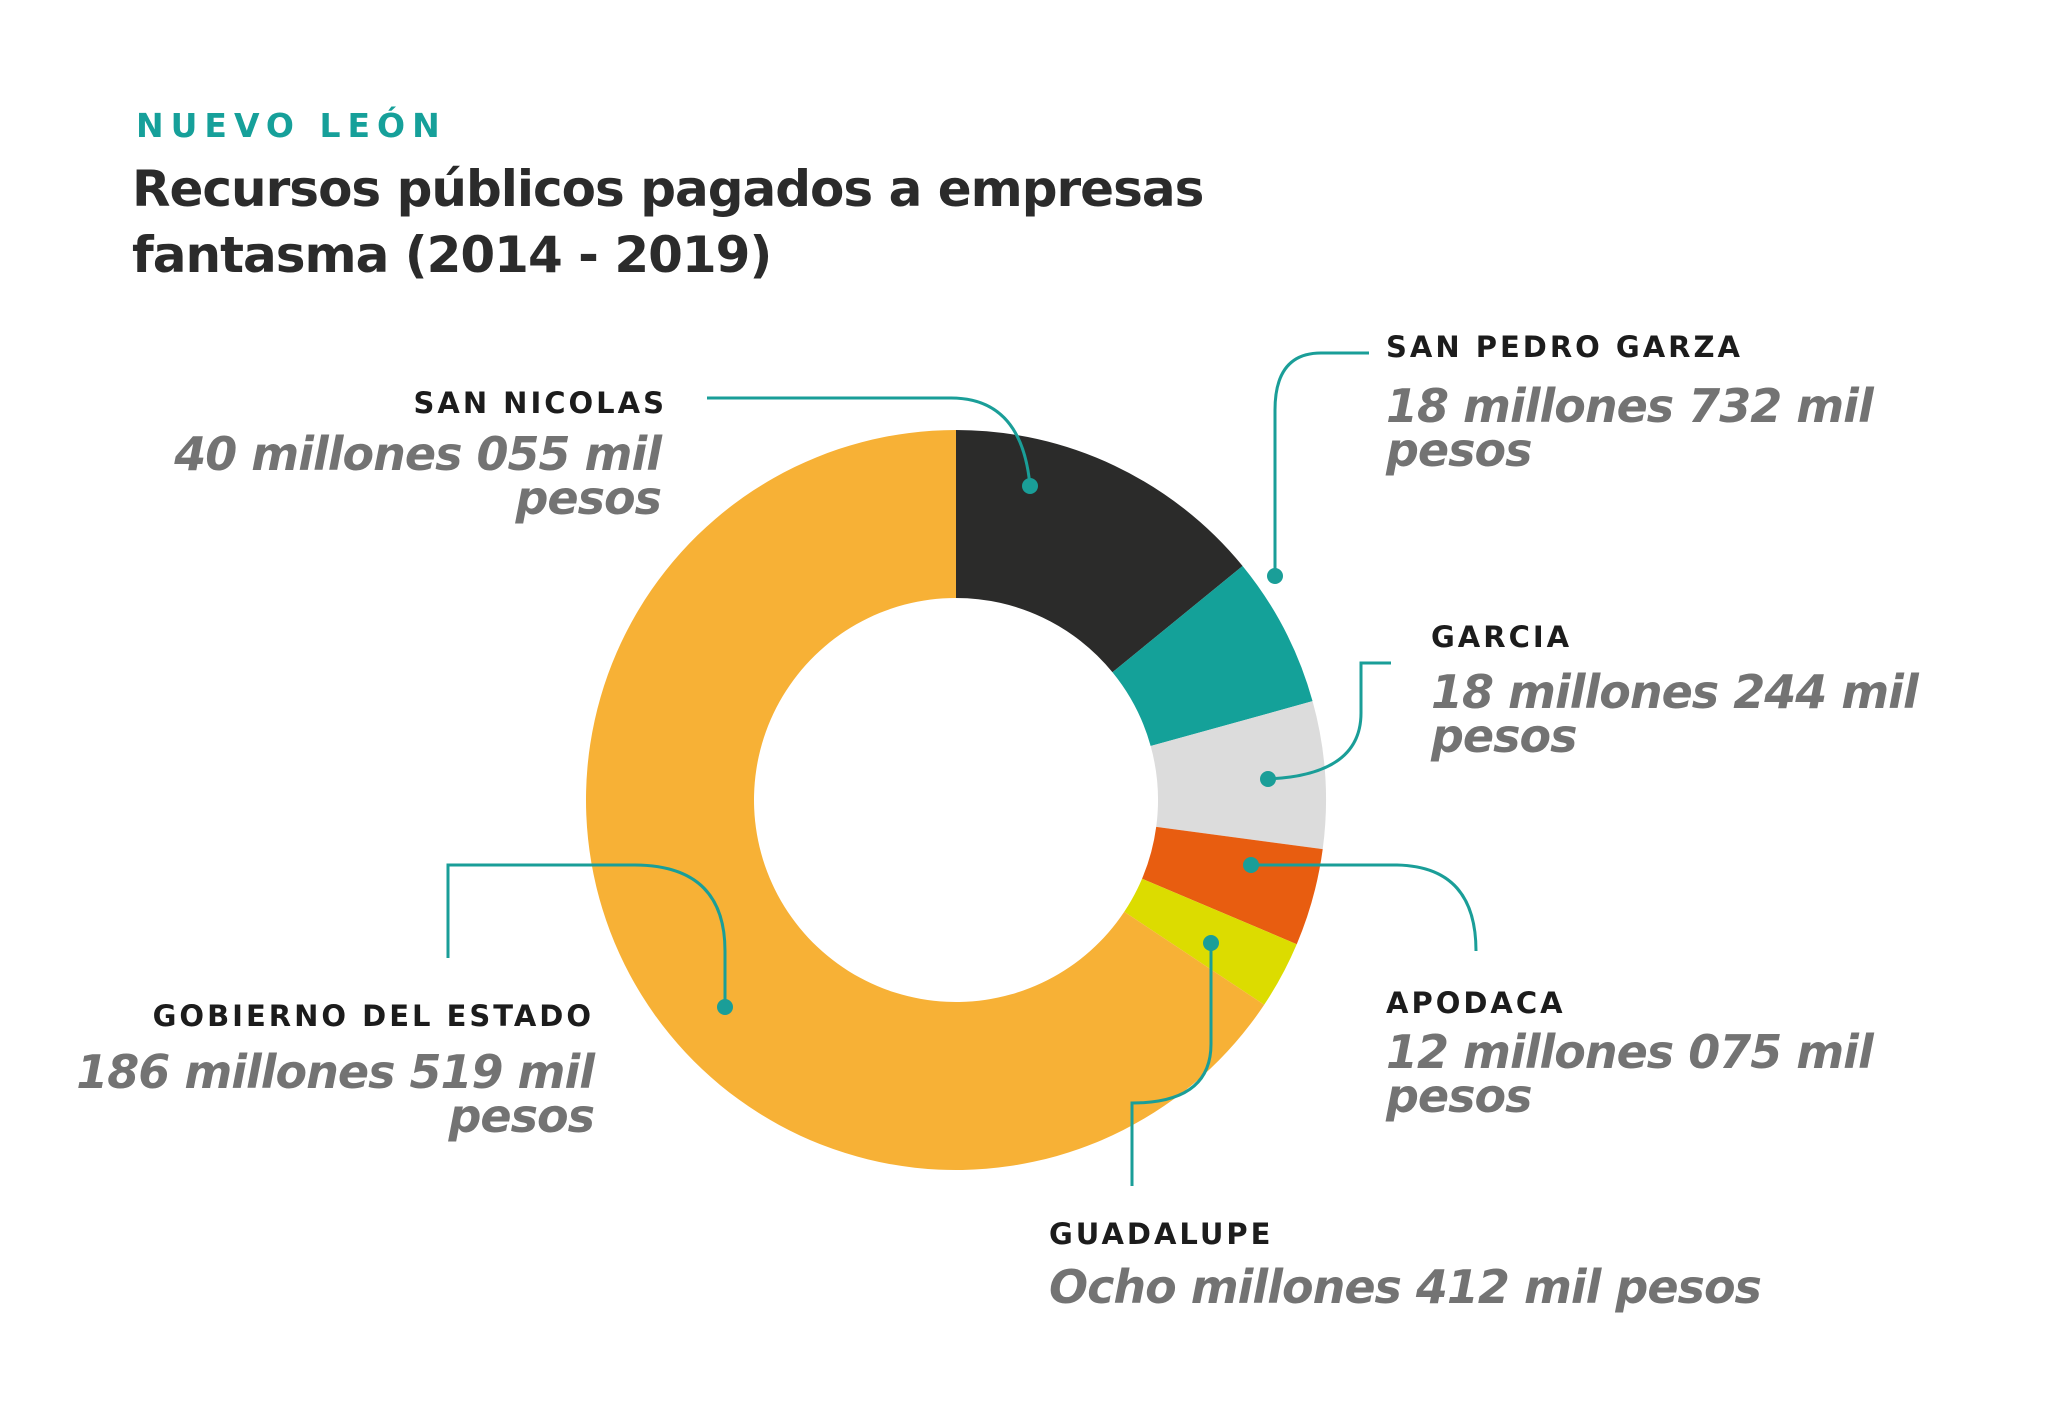 Image resolution: width=2048 pixels, height=1416 pixels. Describe the element at coordinates (1329, 721) in the screenshot. I see `leader-garcia` at that location.